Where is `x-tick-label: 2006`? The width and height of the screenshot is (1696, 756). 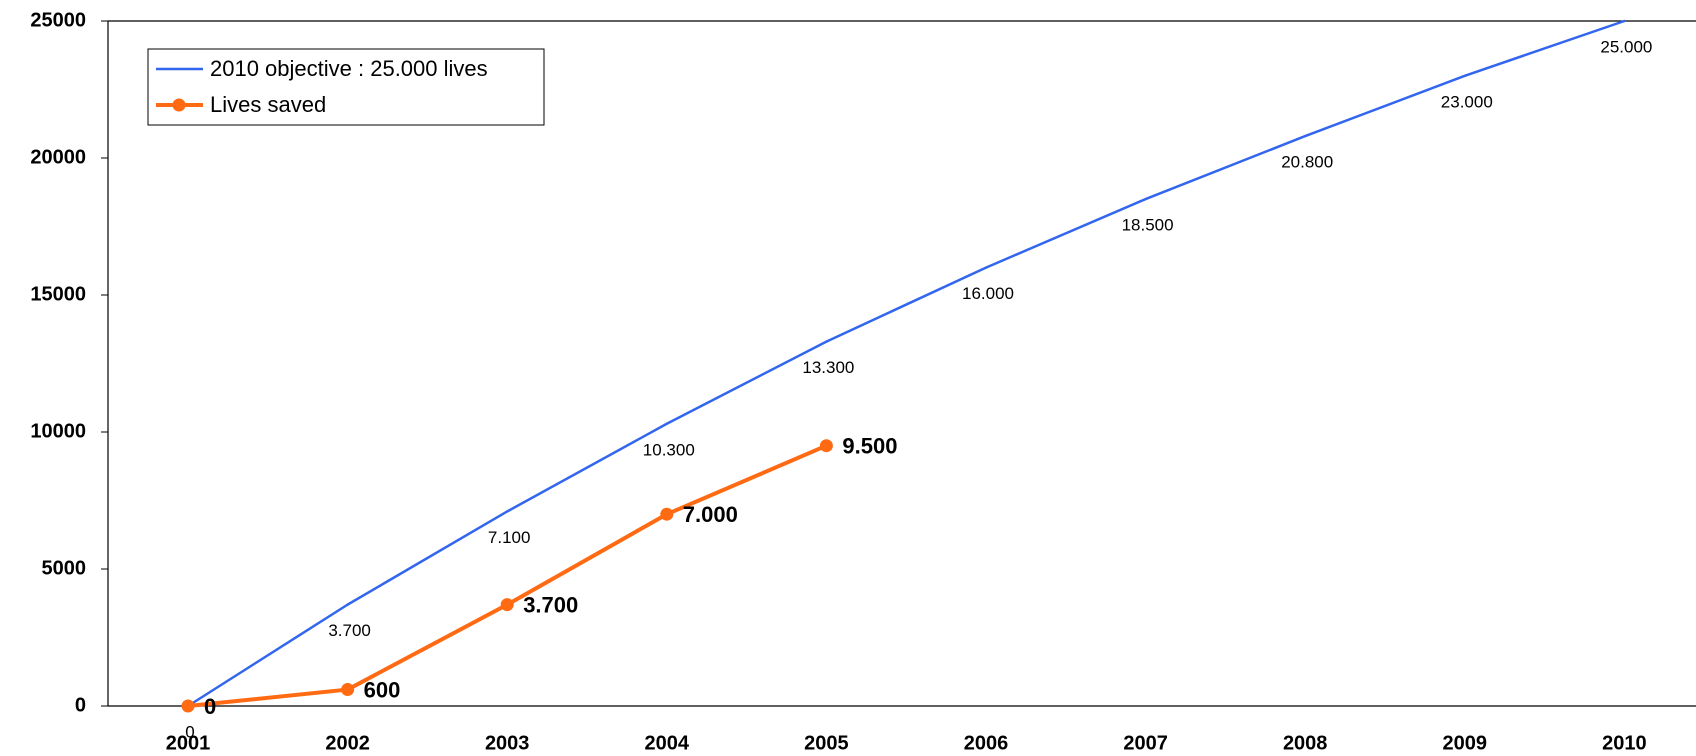
x-tick-label: 2006 is located at coordinates (986, 743).